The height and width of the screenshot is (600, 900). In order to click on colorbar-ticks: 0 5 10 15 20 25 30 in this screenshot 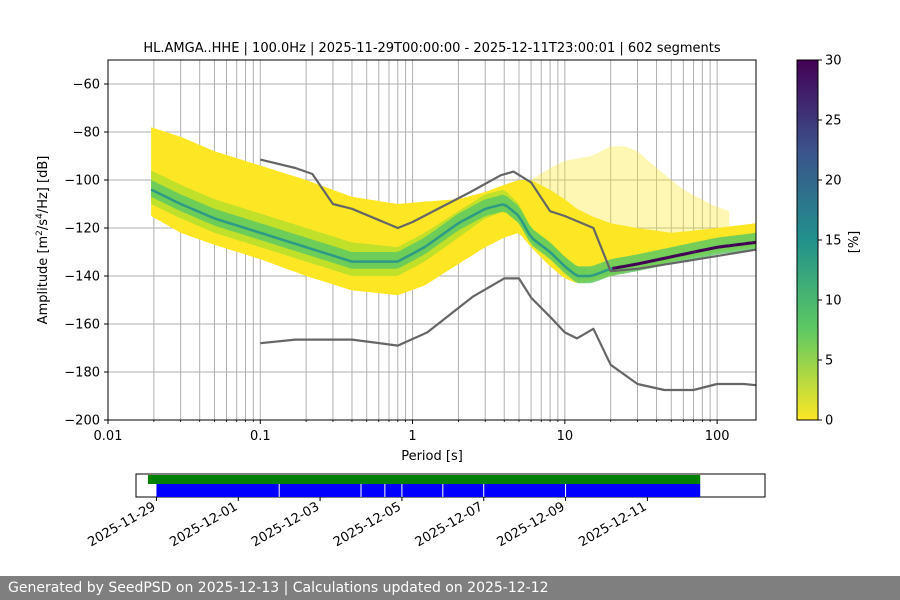, I will do `click(830, 241)`.